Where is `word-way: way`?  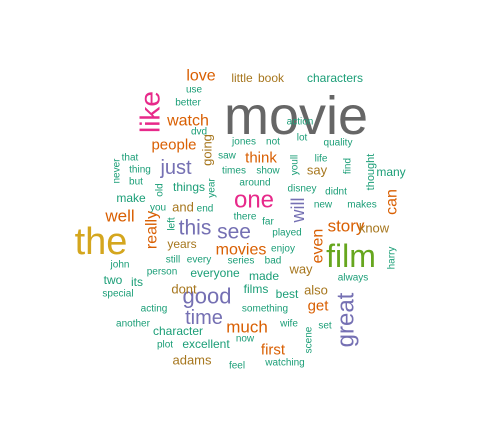 word-way: way is located at coordinates (300, 269).